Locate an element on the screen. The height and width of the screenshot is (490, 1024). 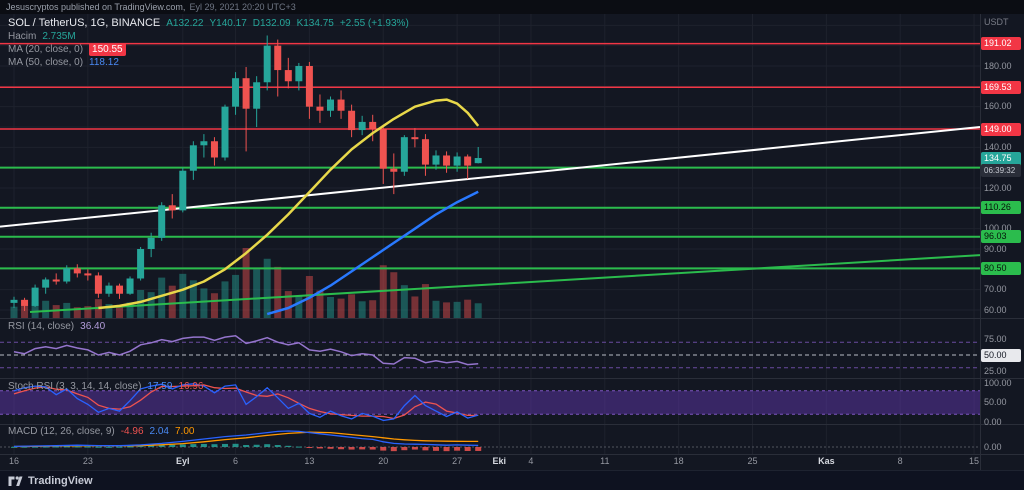
rsi-line is located at coordinates (246, 350).